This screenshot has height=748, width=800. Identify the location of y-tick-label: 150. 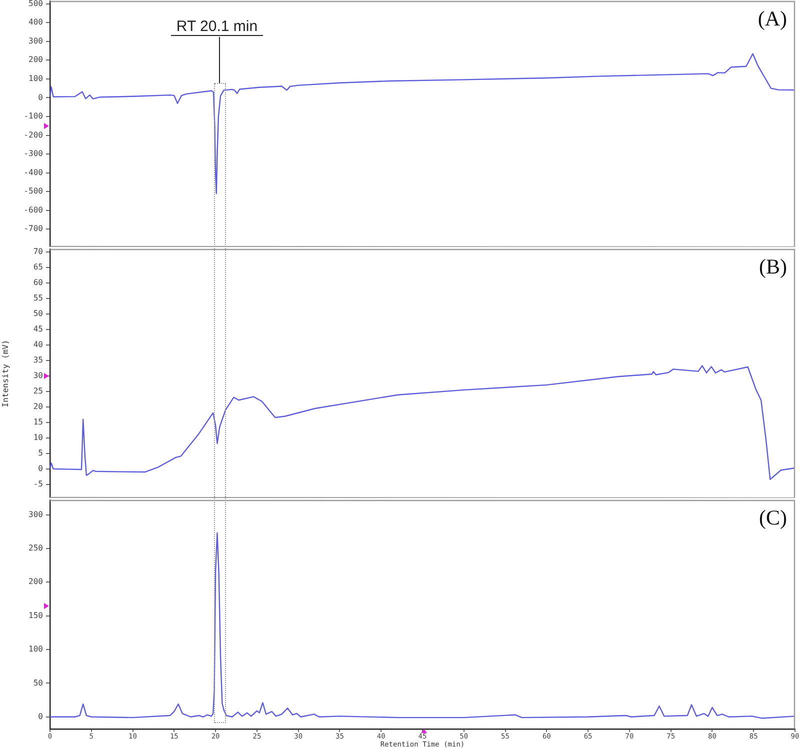
(36, 615).